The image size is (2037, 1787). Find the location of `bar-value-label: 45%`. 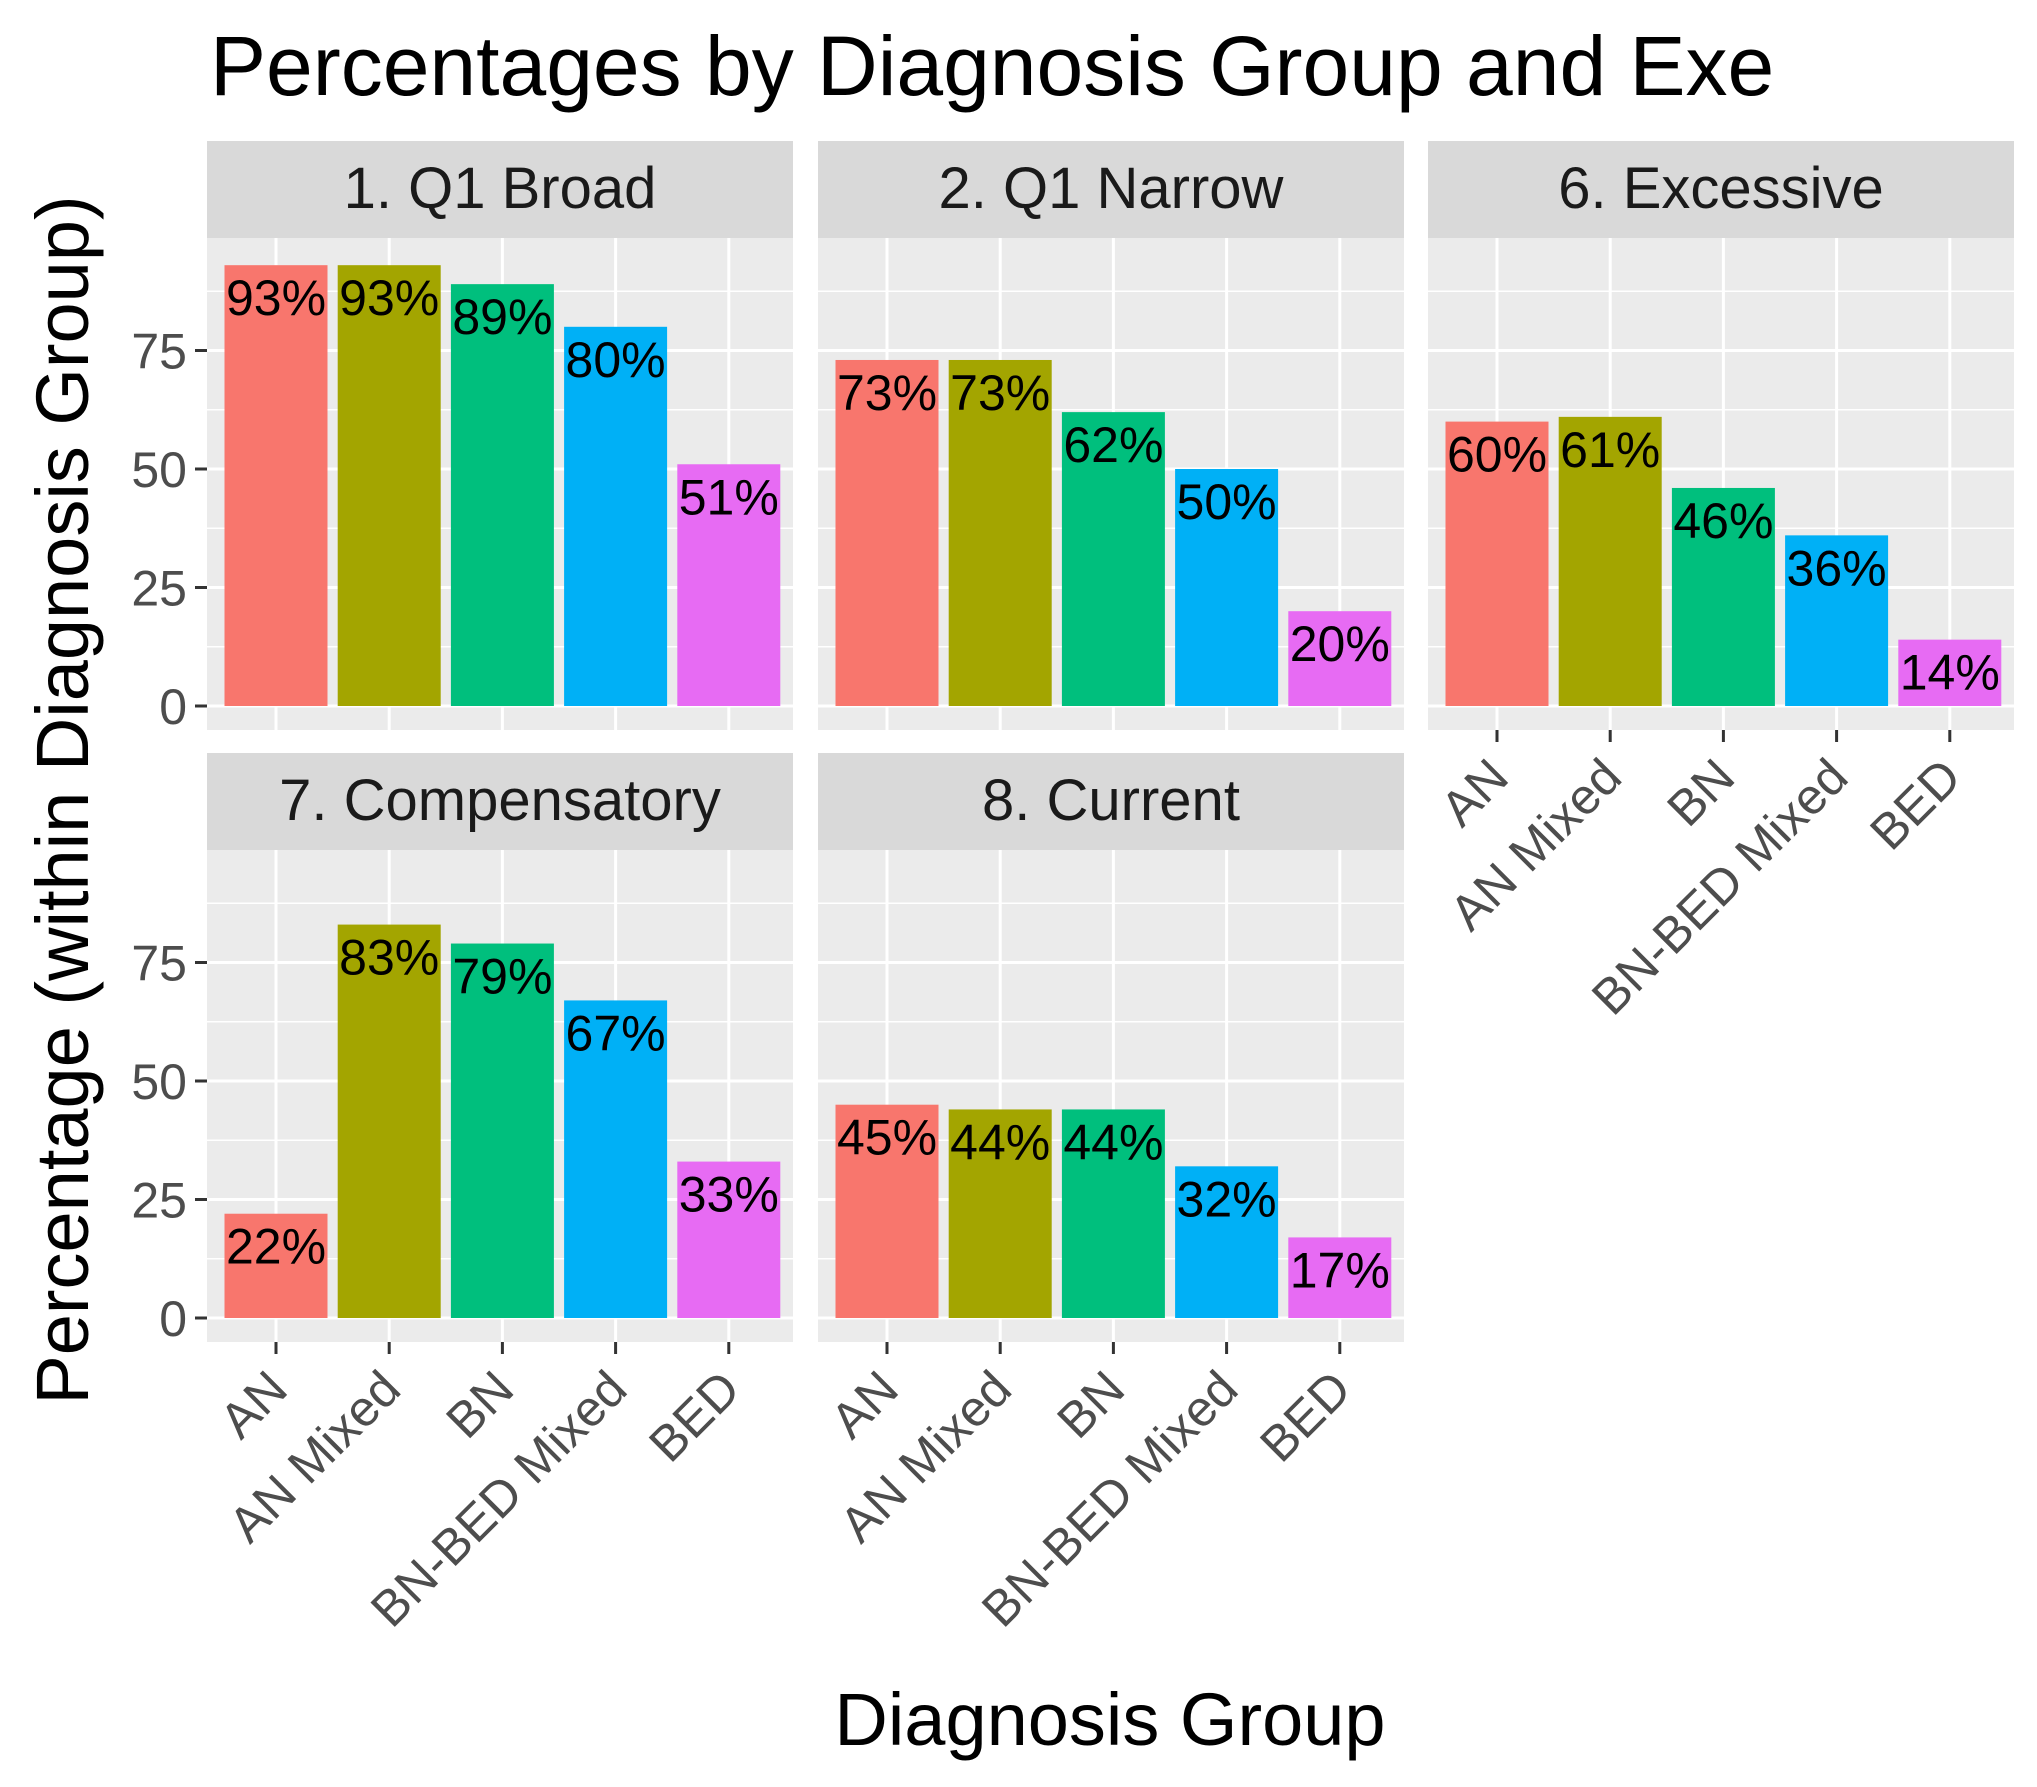

bar-value-label: 45% is located at coordinates (887, 1138).